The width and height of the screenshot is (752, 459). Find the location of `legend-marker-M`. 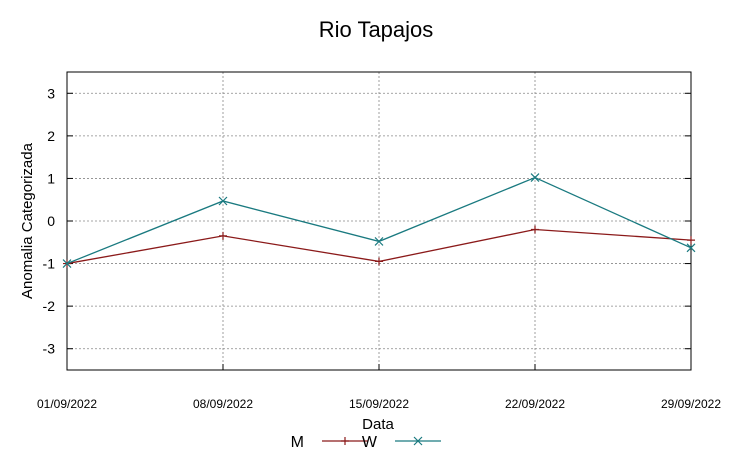

legend-marker-M is located at coordinates (345, 441).